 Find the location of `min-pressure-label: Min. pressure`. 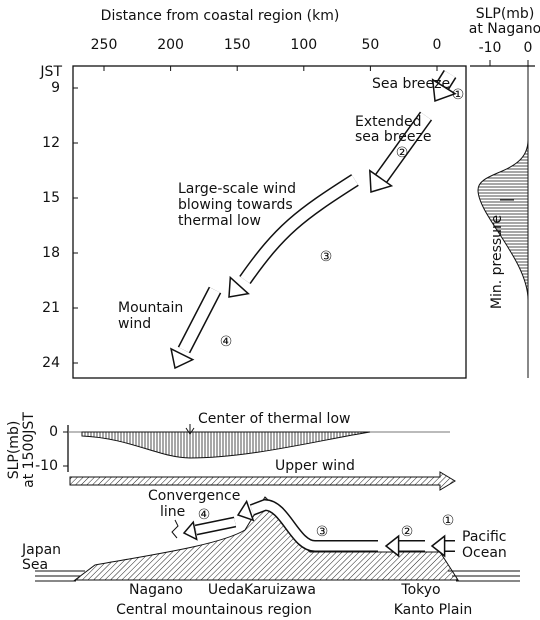

min-pressure-label: Min. pressure is located at coordinates (497, 262).